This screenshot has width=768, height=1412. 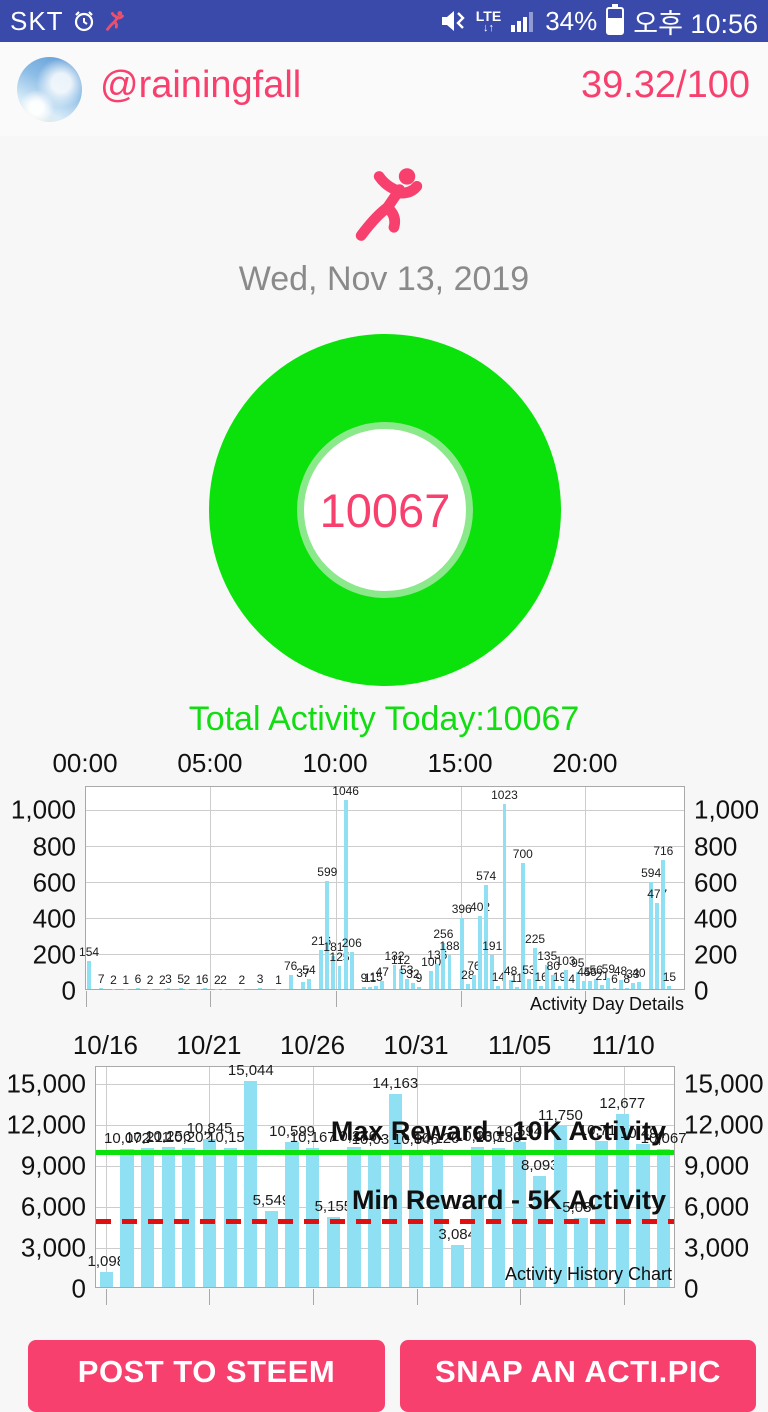 I want to click on bar-slot: 12,677, so click(x=622, y=1177).